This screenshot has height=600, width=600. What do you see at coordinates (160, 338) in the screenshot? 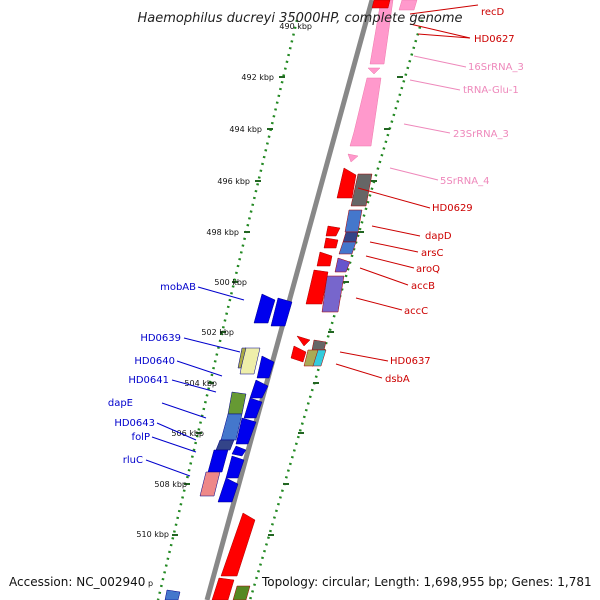
I see `gene-label-hd0639: HD0639` at bounding box center [160, 338].